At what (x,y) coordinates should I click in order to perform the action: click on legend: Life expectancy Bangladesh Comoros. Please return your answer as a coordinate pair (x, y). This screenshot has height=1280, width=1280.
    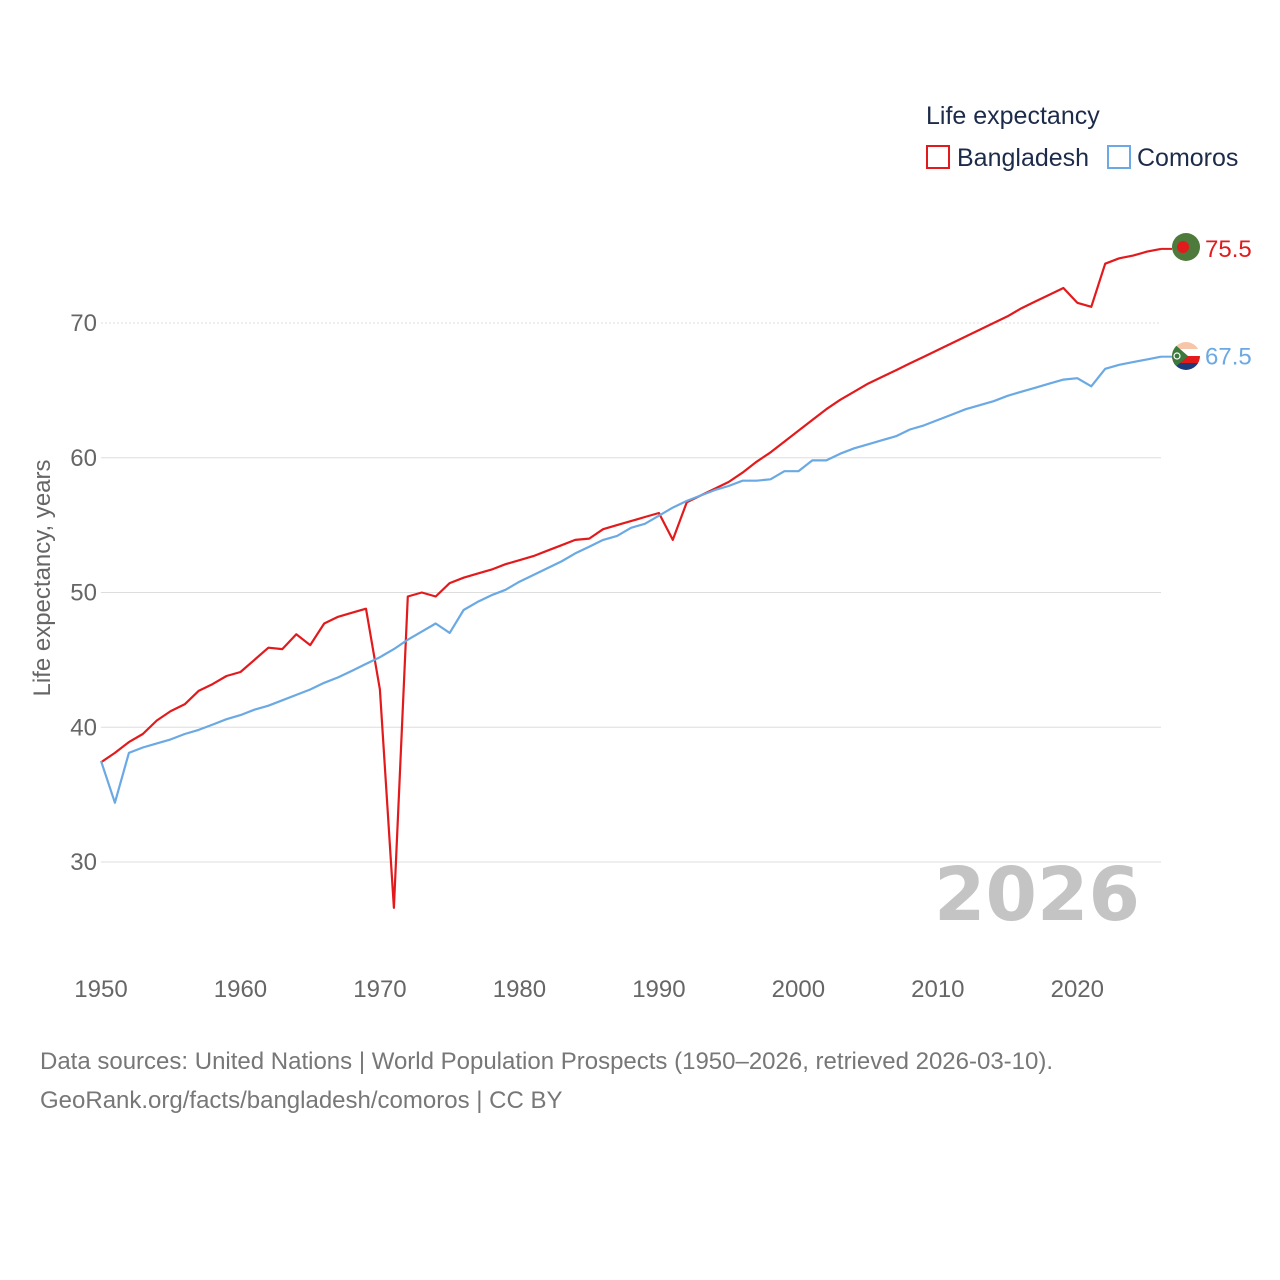
    Looking at the image, I should click on (1082, 137).